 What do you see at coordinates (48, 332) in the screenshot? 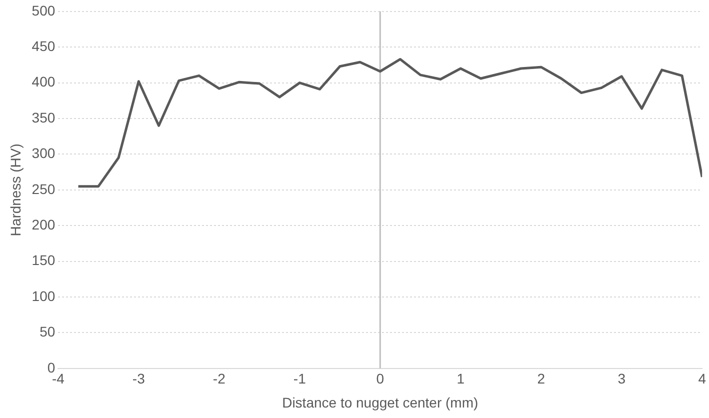
I see `y-tick-label: 50` at bounding box center [48, 332].